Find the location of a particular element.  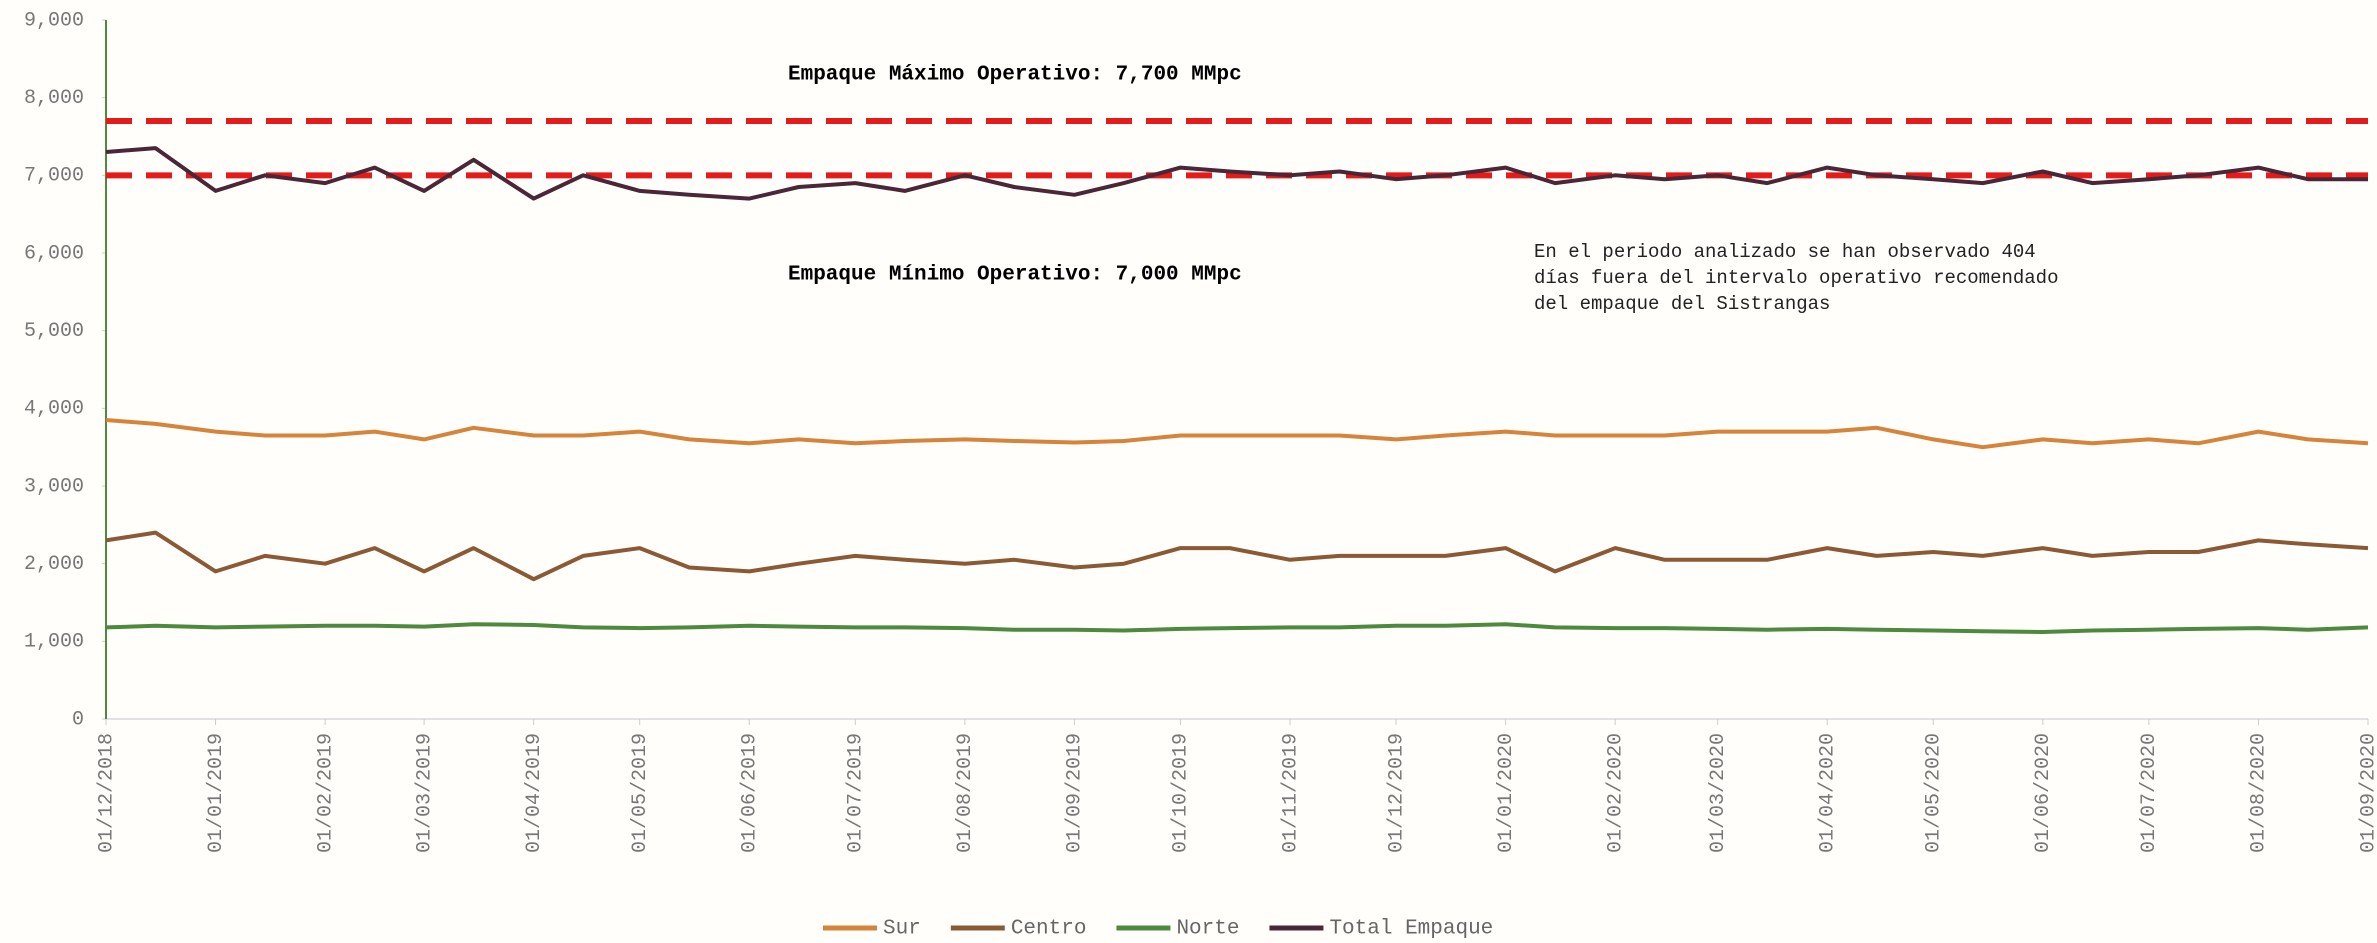

x-tick-label: 01/05/2020 is located at coordinates (1934, 793).